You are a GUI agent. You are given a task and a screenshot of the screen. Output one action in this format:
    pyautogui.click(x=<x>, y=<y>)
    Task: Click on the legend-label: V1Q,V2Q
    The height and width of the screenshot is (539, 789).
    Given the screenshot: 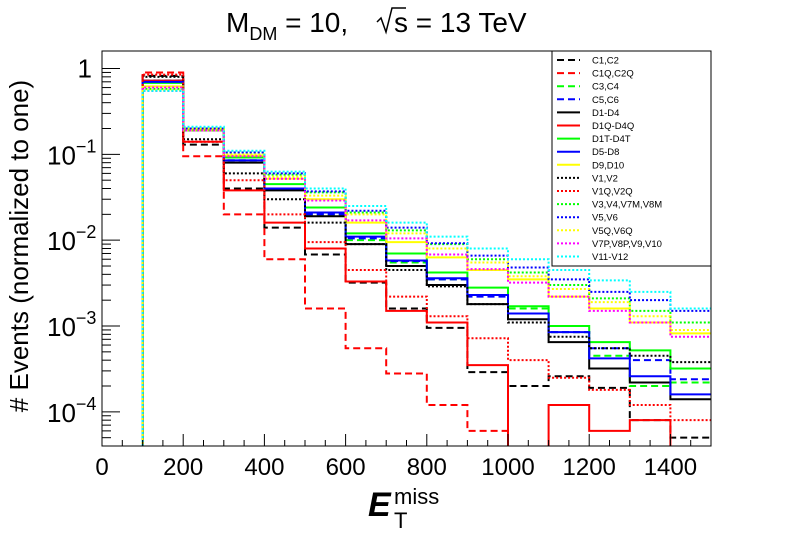 What is the action you would take?
    pyautogui.click(x=612, y=192)
    